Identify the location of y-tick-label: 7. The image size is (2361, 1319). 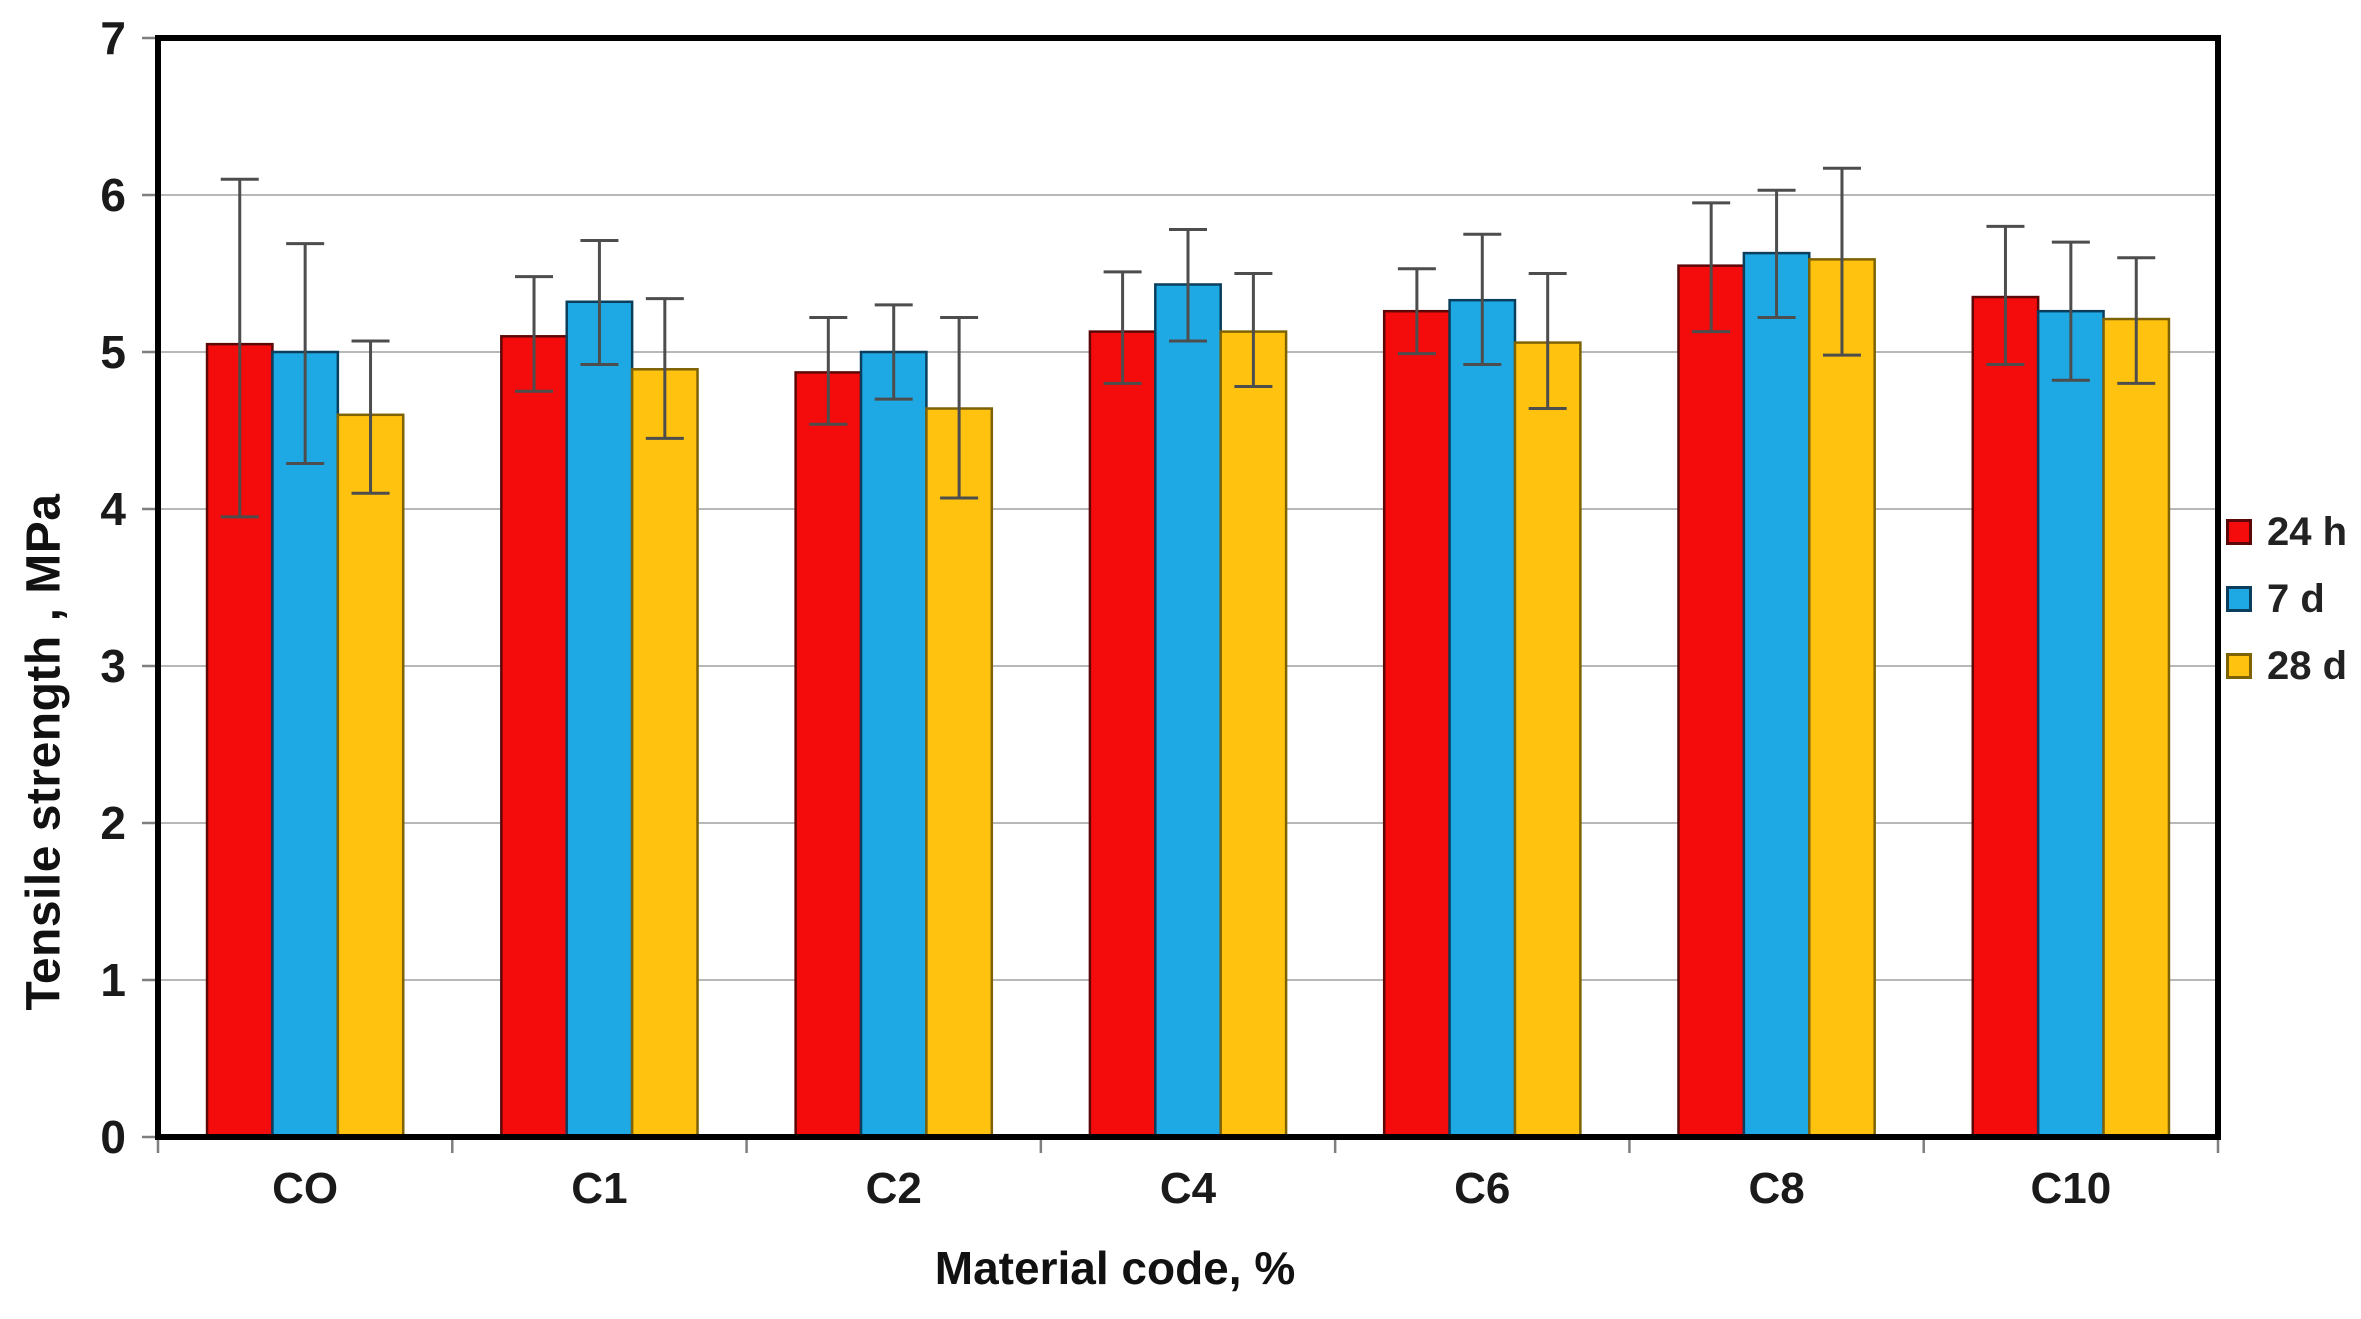
(113, 38).